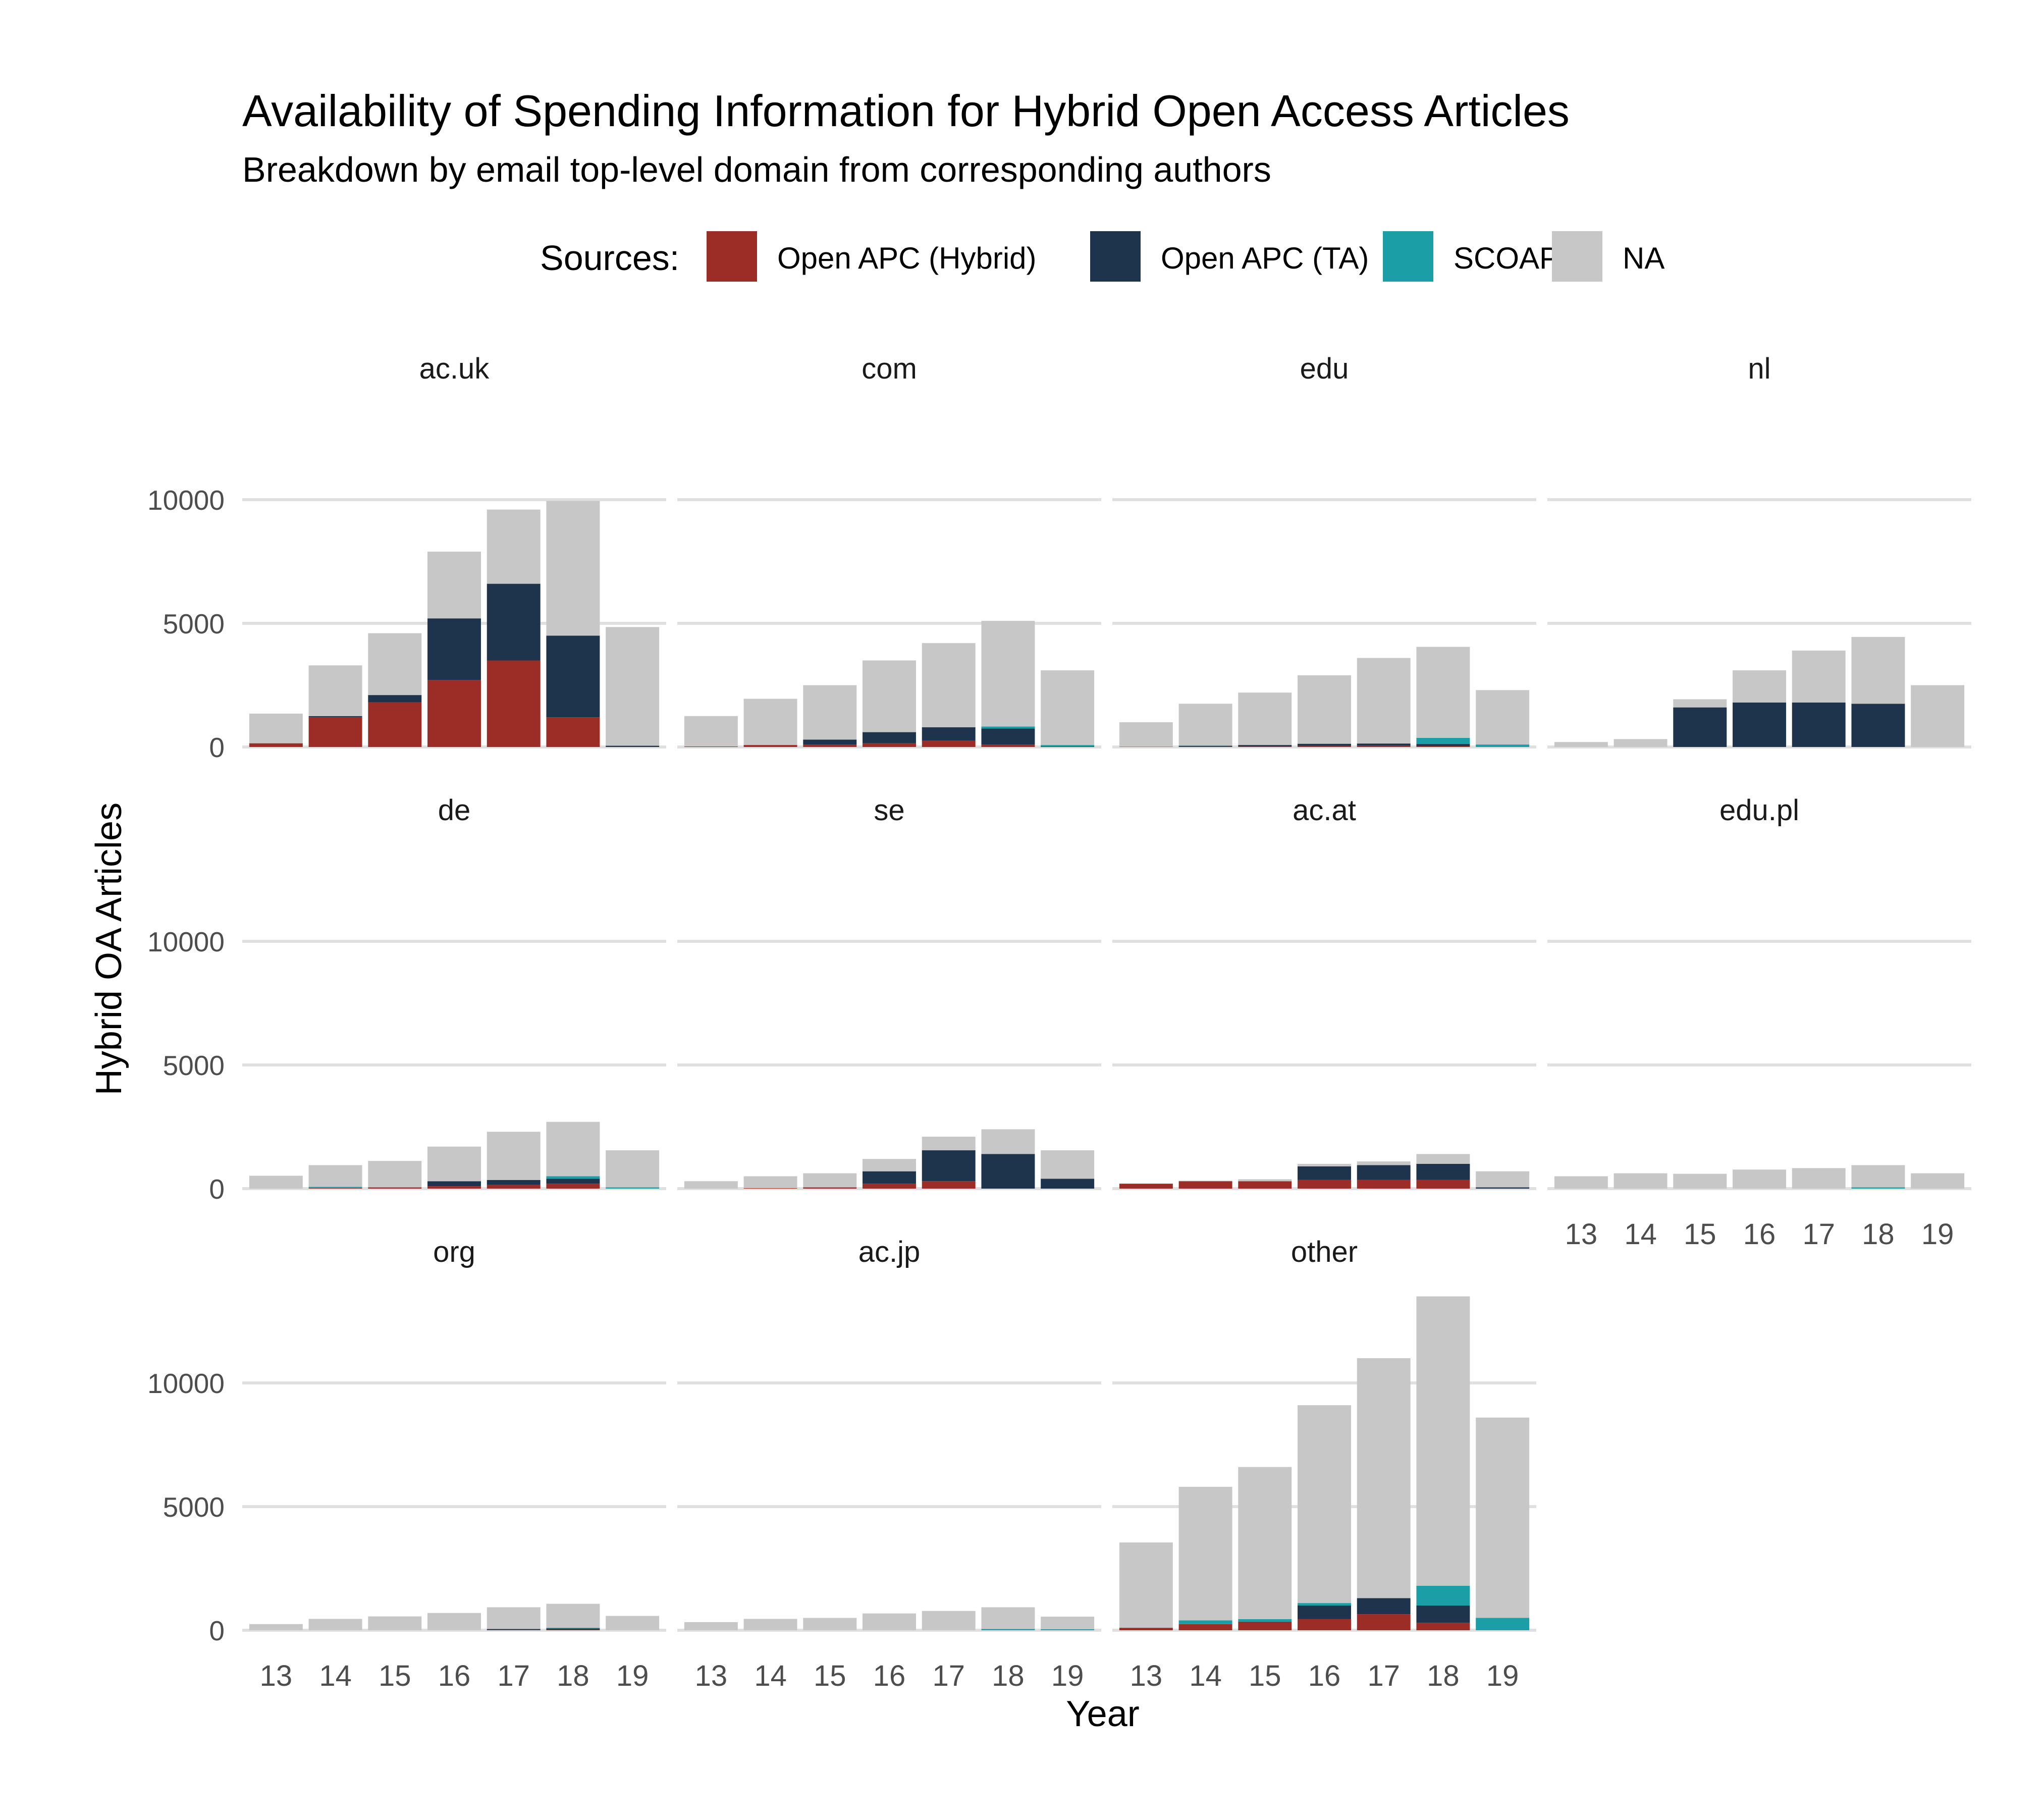 The height and width of the screenshot is (1817, 2044). I want to click on panel-other: other 13 14 15 16 17 18 19, so click(1324, 1464).